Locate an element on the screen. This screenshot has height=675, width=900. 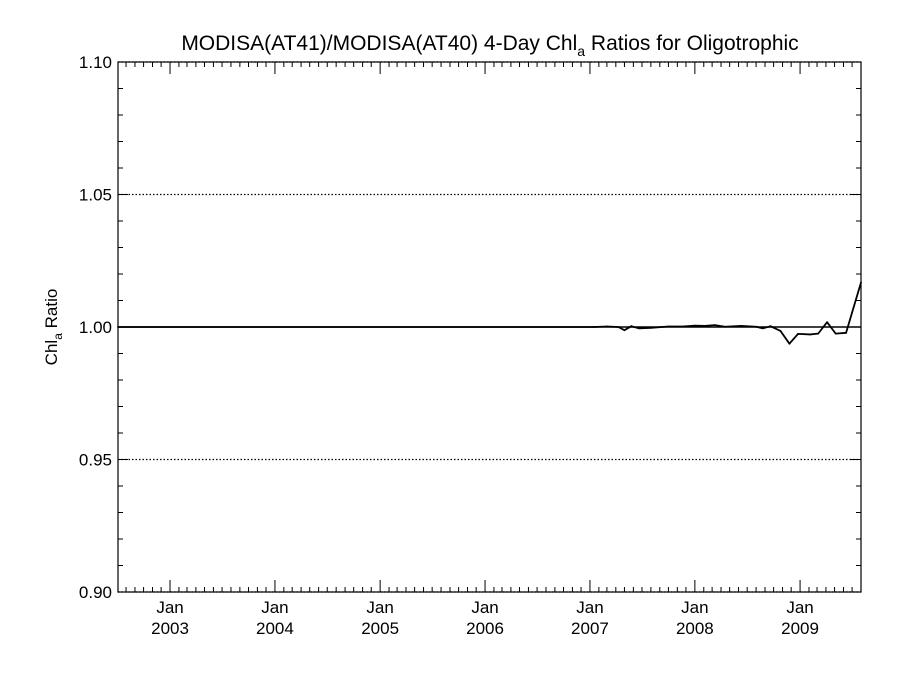
y-axis-label: Chla Ratio is located at coordinates (53, 327).